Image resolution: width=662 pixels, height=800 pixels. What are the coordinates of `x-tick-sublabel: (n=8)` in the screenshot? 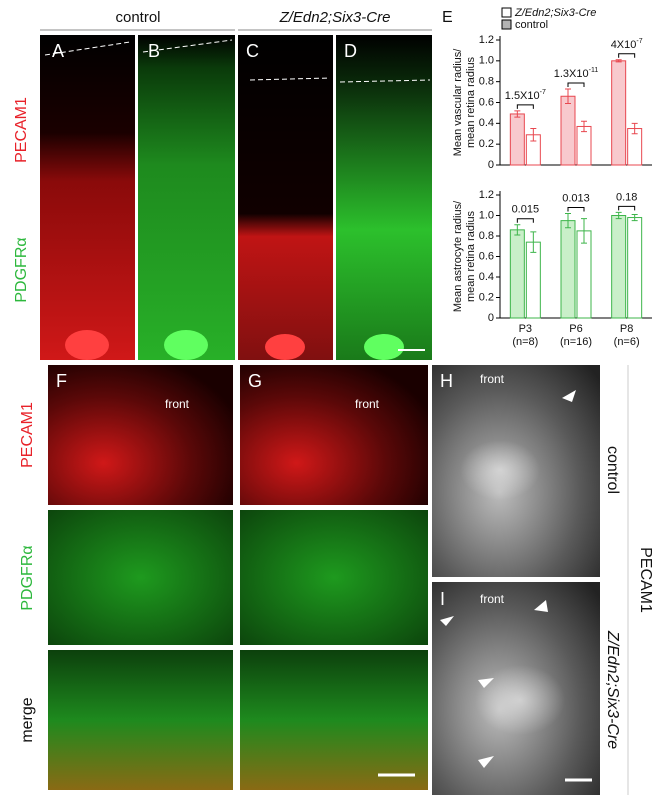 It's located at (525, 342).